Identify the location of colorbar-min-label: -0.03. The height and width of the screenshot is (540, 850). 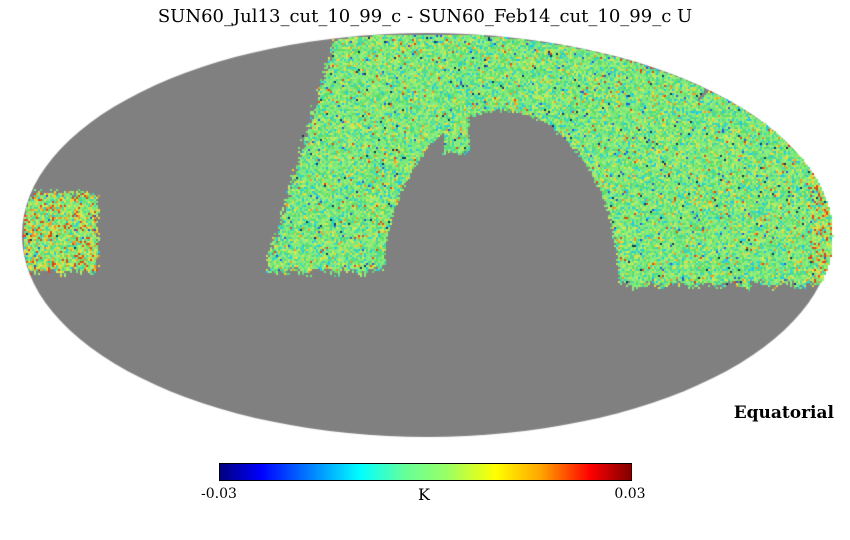
(219, 494).